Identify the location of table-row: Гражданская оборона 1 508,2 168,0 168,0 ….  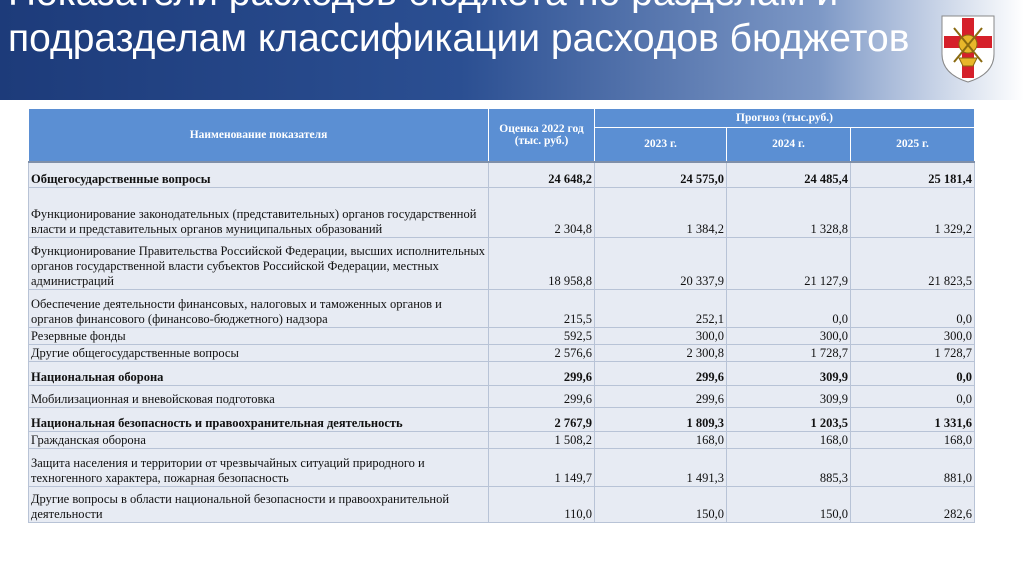
(502, 440).